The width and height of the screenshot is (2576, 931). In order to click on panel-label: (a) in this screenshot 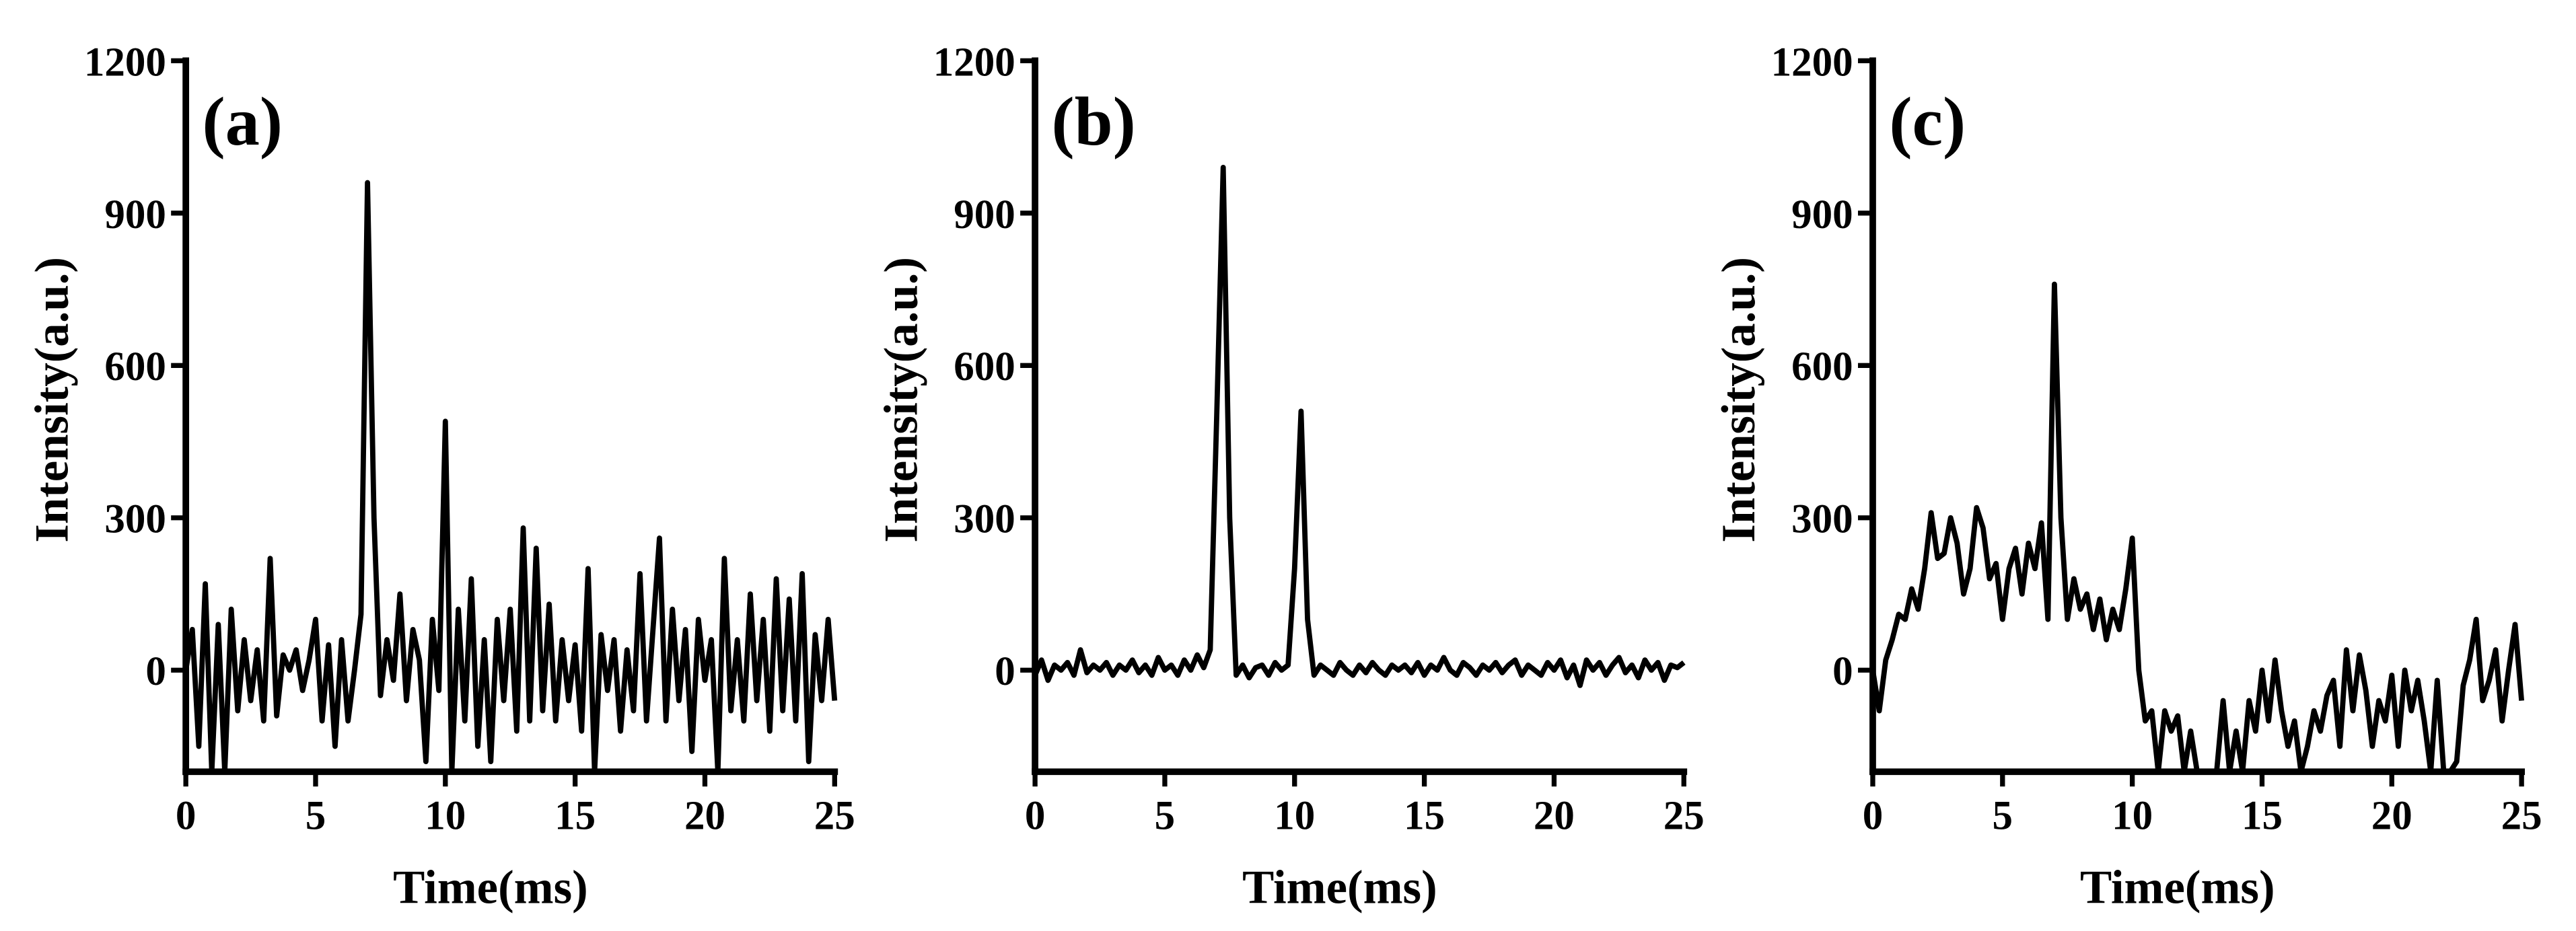, I will do `click(243, 122)`.